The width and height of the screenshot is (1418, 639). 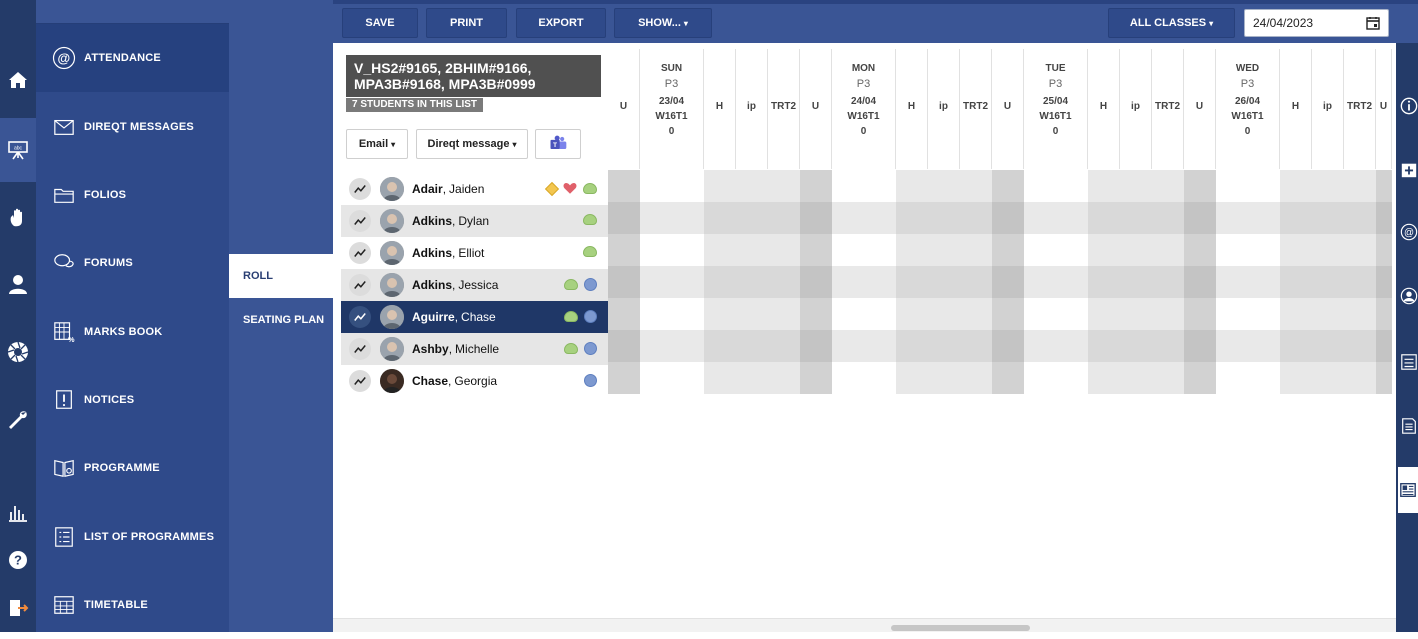 What do you see at coordinates (132, 263) in the screenshot?
I see `nav-item-forums: FORUMS` at bounding box center [132, 263].